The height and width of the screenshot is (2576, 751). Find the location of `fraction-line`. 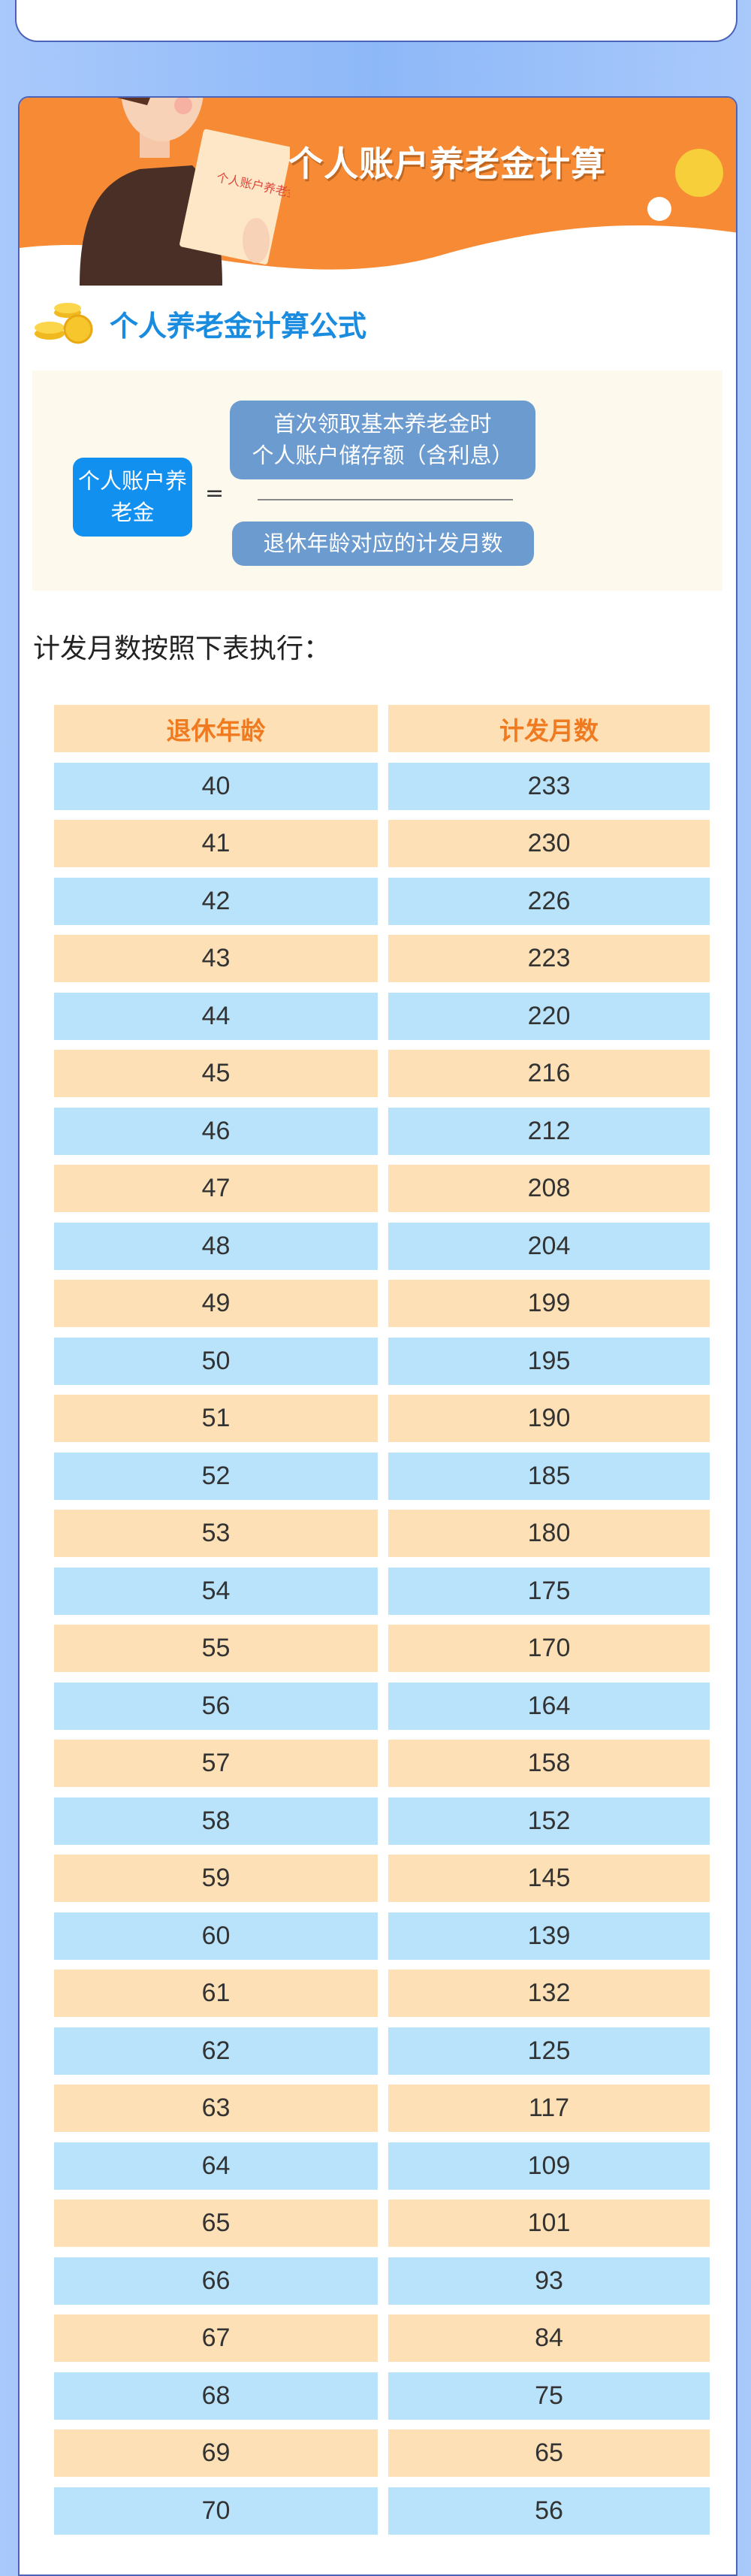

fraction-line is located at coordinates (385, 499).